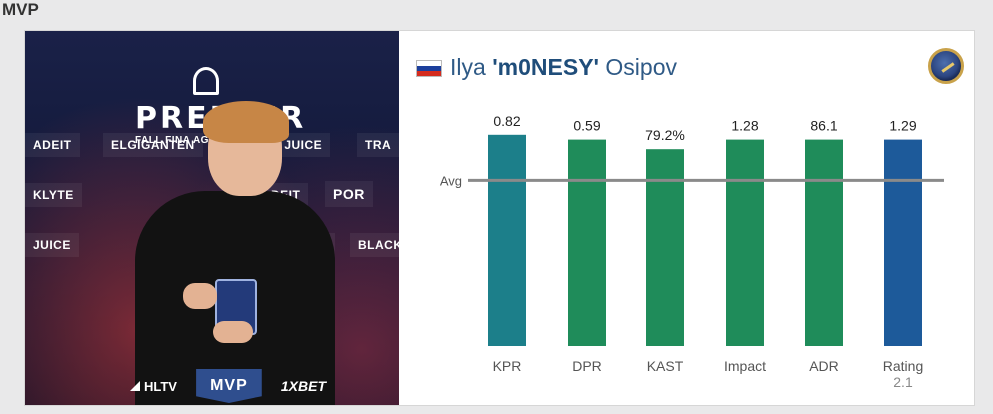 This screenshot has height=414, width=993. I want to click on stat-bar-impact, so click(745, 242).